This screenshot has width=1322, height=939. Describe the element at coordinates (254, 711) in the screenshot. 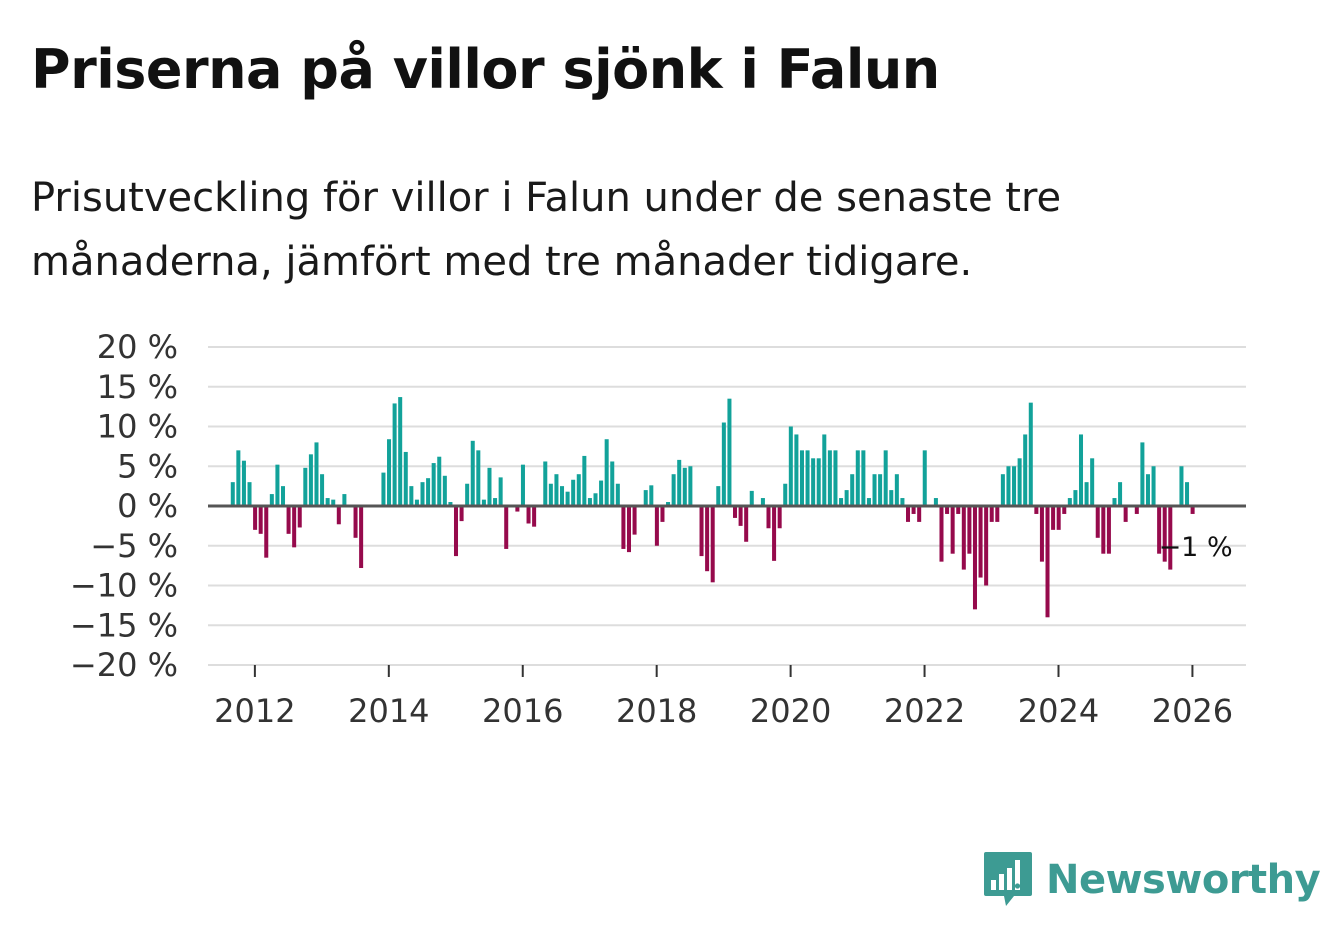

I see `x-tick-label: 2012` at that location.